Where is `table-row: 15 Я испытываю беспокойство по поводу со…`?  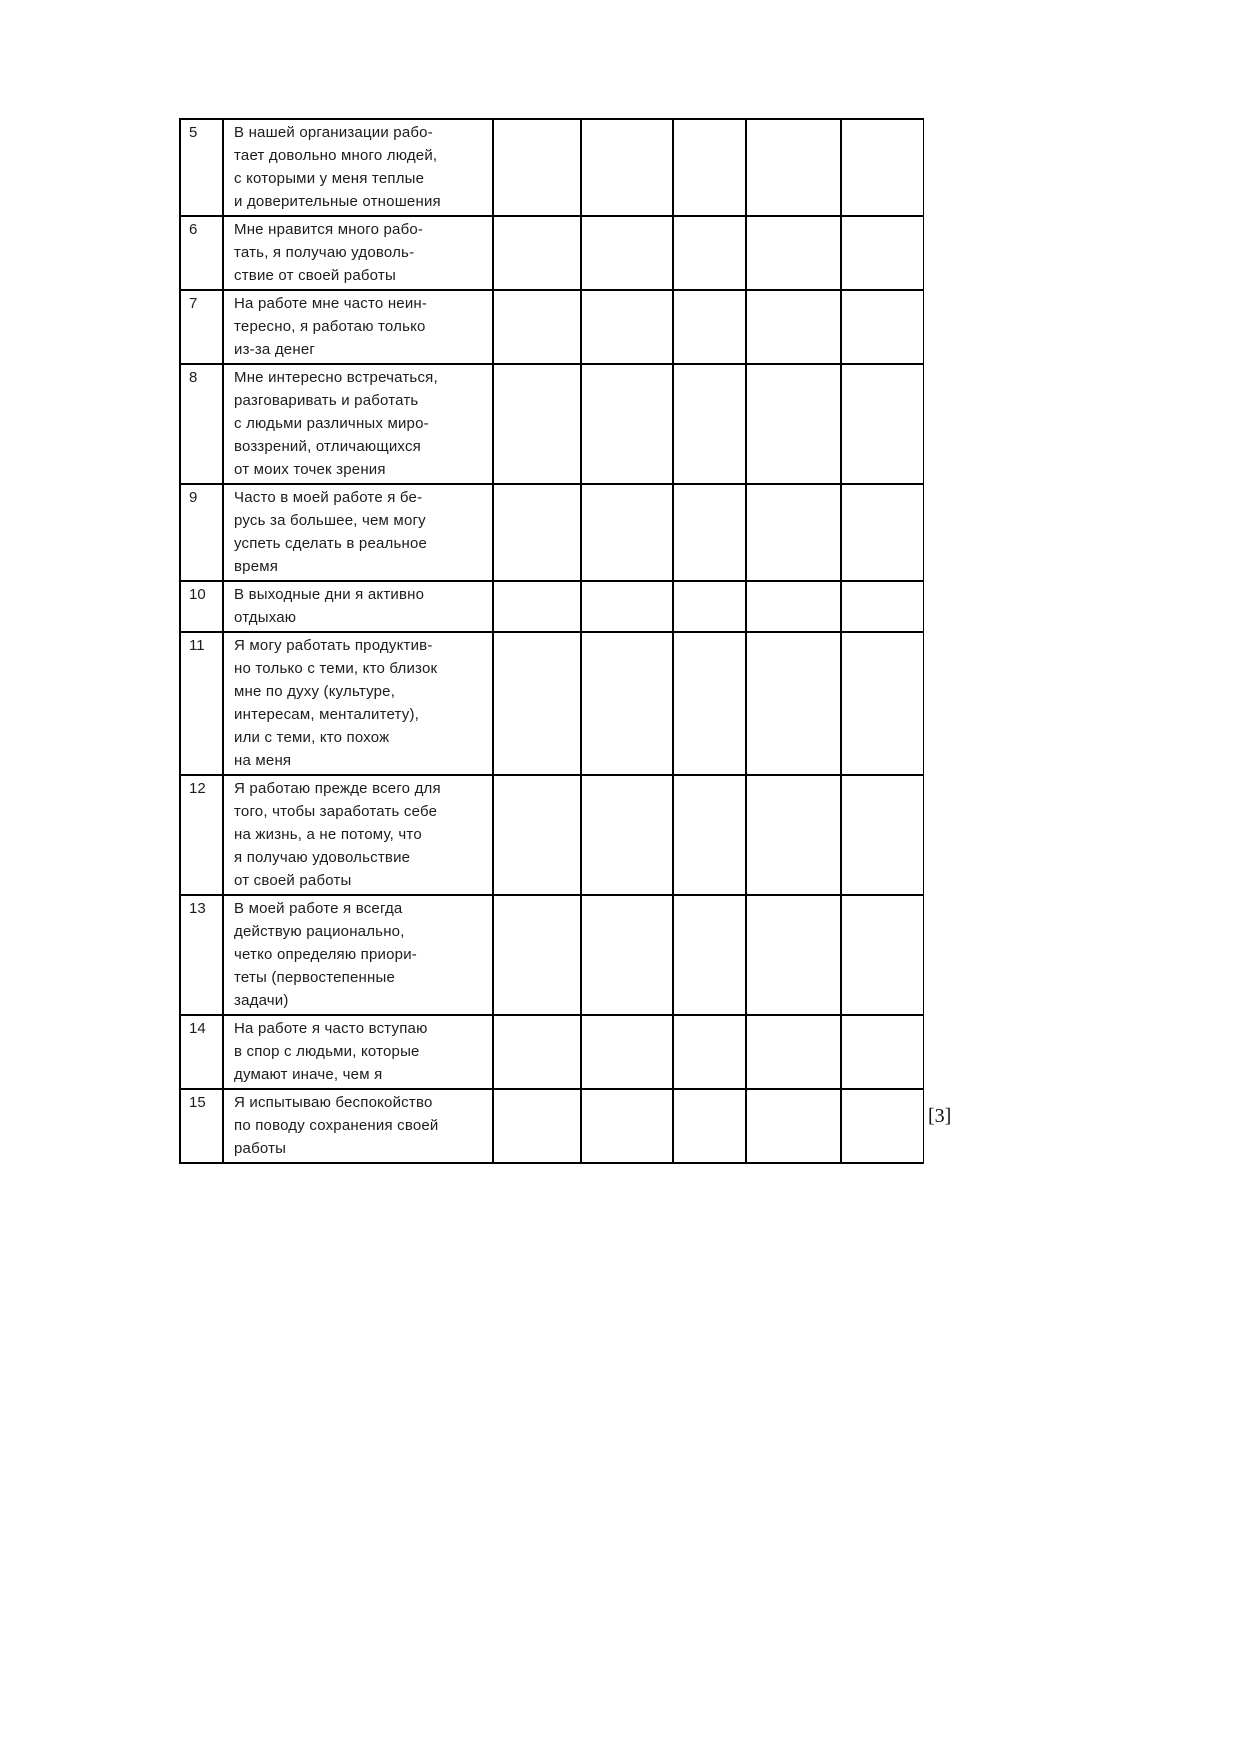
table-row: 15 Я испытываю беспокойство по поводу со… is located at coordinates (551, 1126).